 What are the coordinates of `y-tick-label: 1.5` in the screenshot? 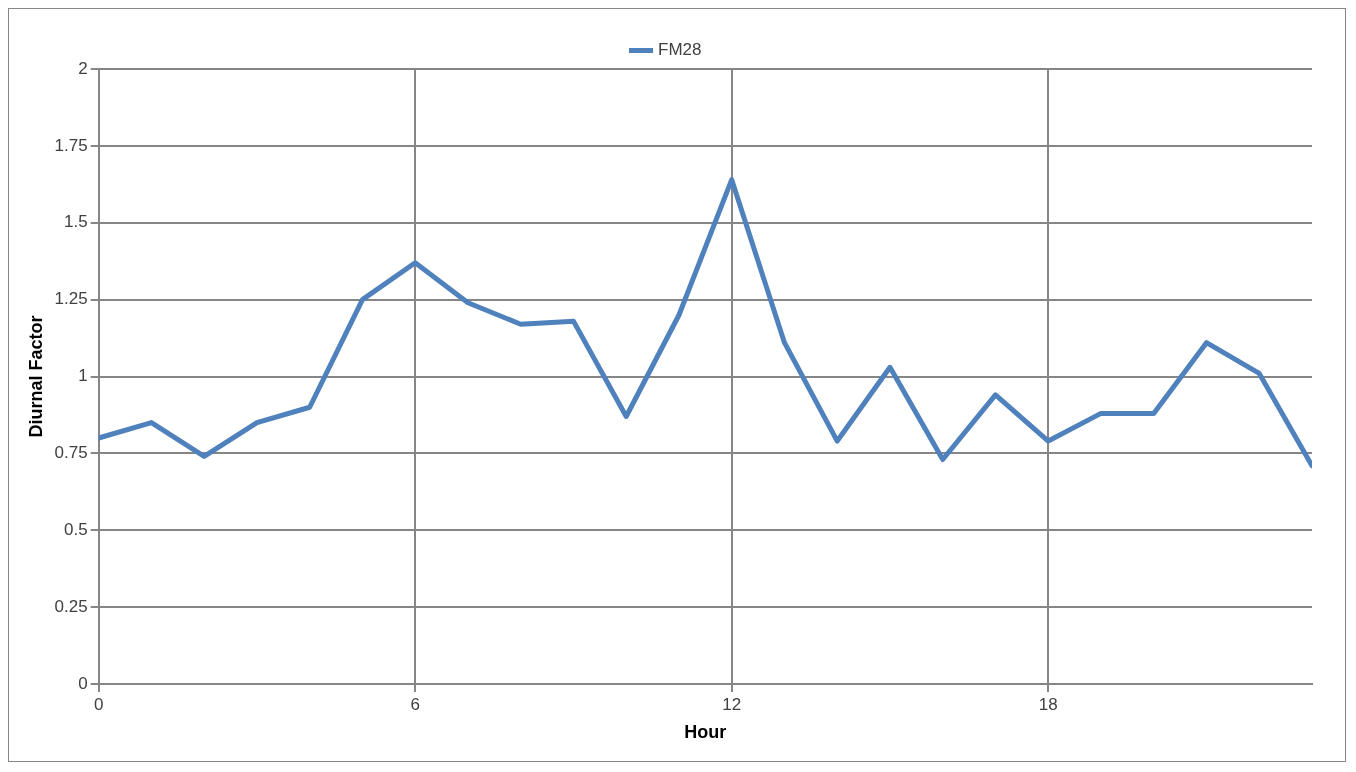 It's located at (76, 222).